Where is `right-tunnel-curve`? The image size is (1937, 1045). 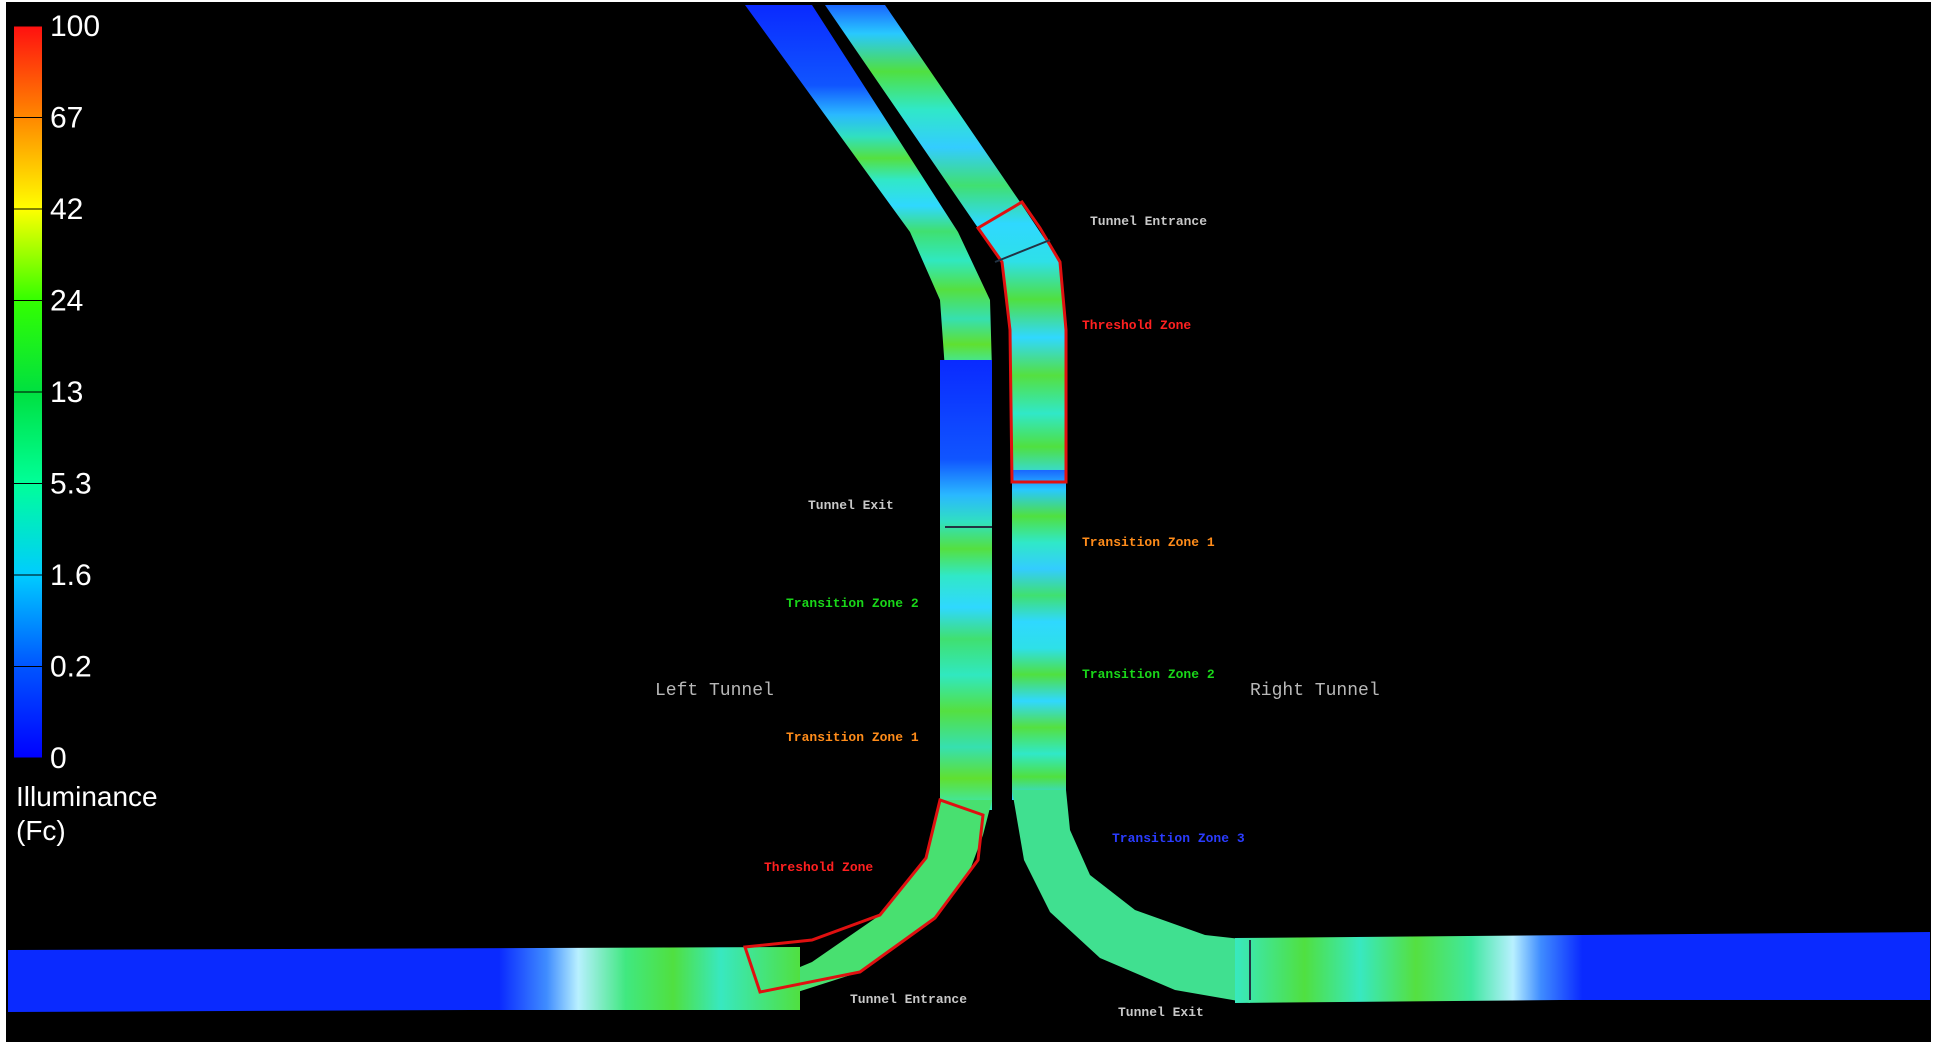
right-tunnel-curve is located at coordinates (1131, 896).